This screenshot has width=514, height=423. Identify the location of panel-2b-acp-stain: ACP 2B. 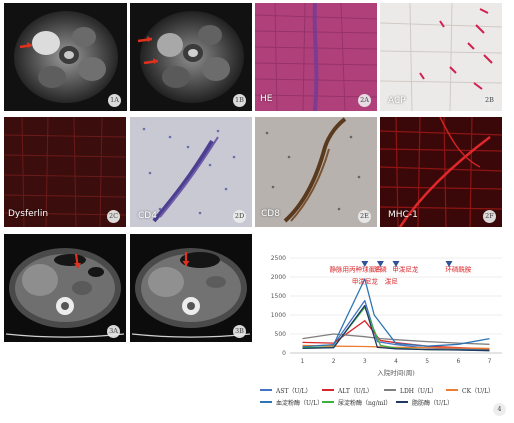
(441, 57).